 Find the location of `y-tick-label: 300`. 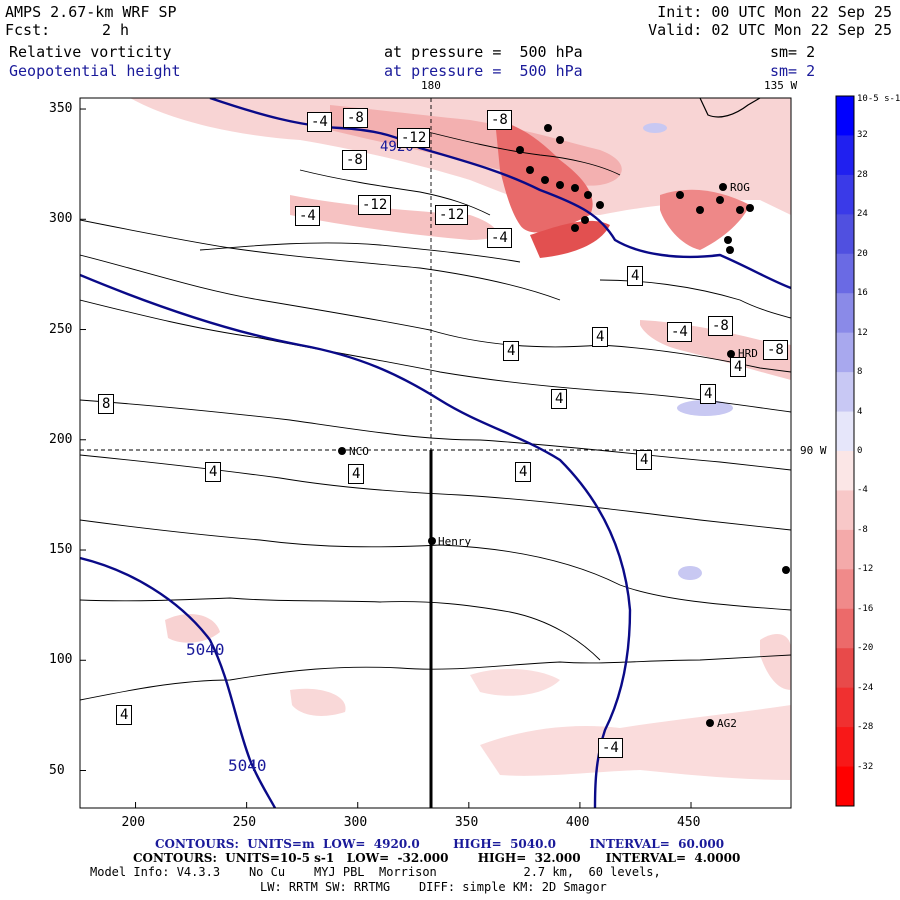

y-tick-label: 300 is located at coordinates (61, 219).